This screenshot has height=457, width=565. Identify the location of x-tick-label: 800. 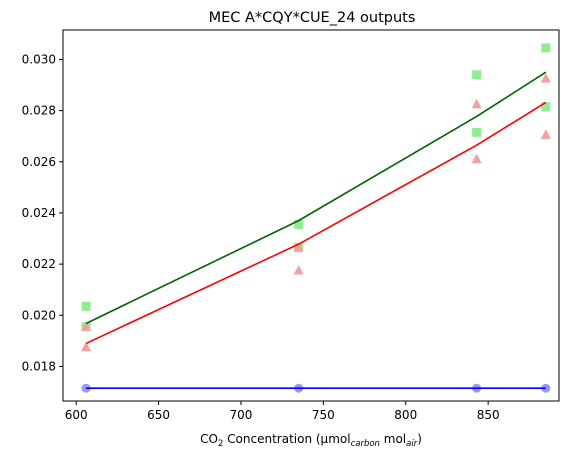
(405, 415).